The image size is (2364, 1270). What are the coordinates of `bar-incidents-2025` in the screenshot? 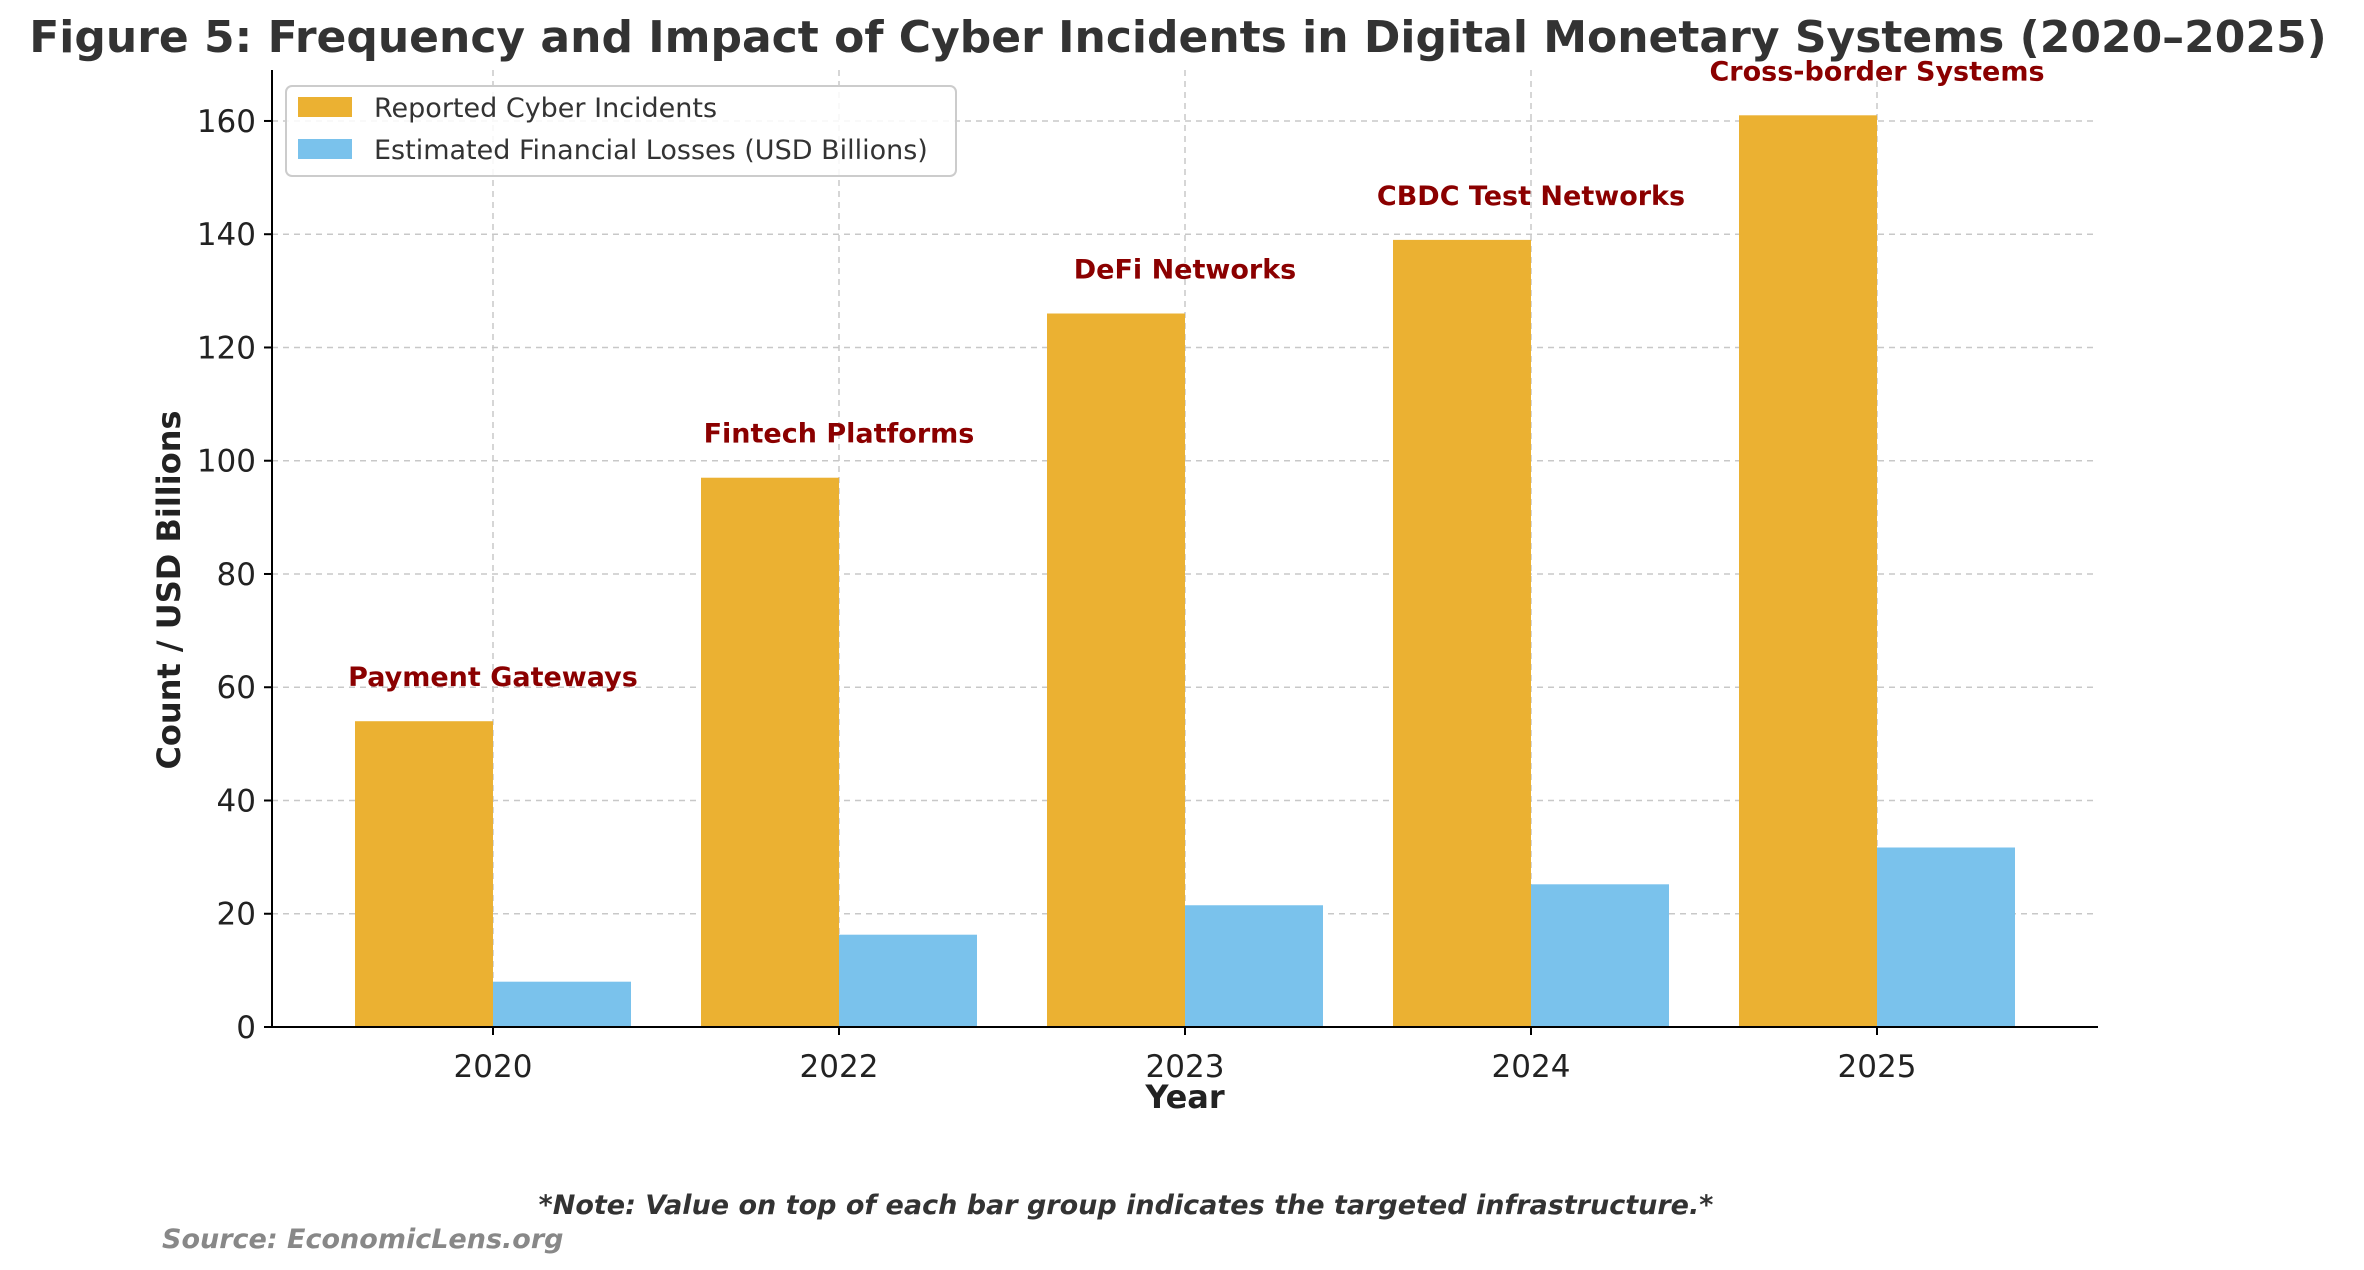 It's located at (1808, 571).